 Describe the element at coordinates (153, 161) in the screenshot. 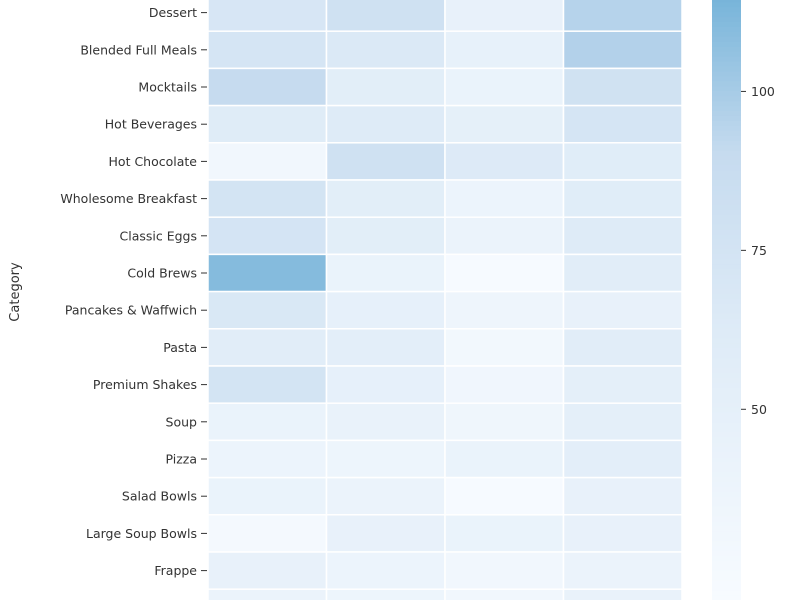

I see `row-label: Hot Chocolate` at that location.